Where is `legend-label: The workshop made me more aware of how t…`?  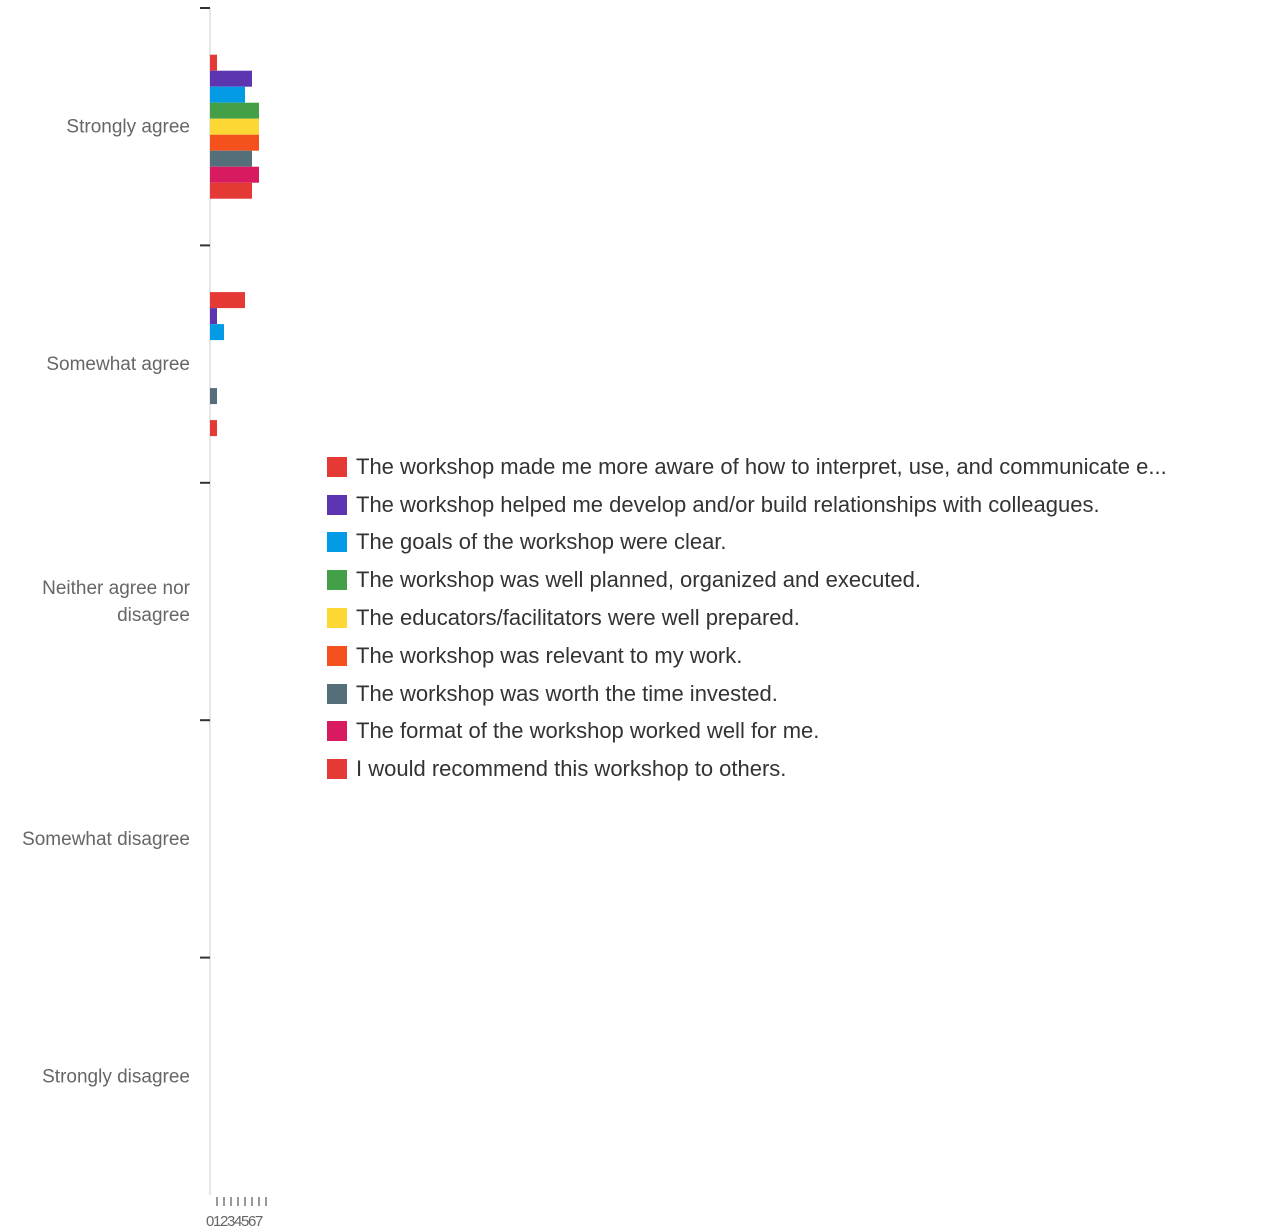
legend-label: The workshop made me more aware of how t… is located at coordinates (761, 466).